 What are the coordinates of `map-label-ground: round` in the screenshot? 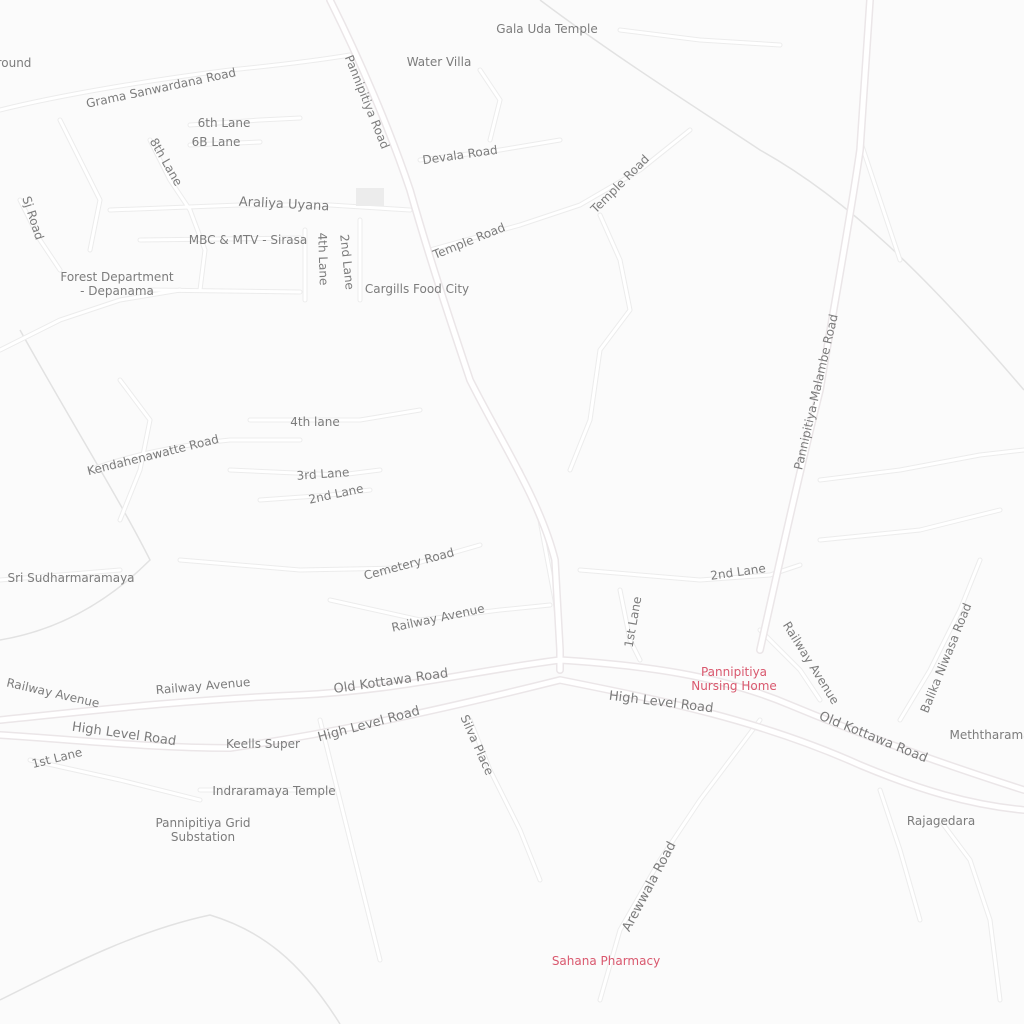 It's located at (16, 63).